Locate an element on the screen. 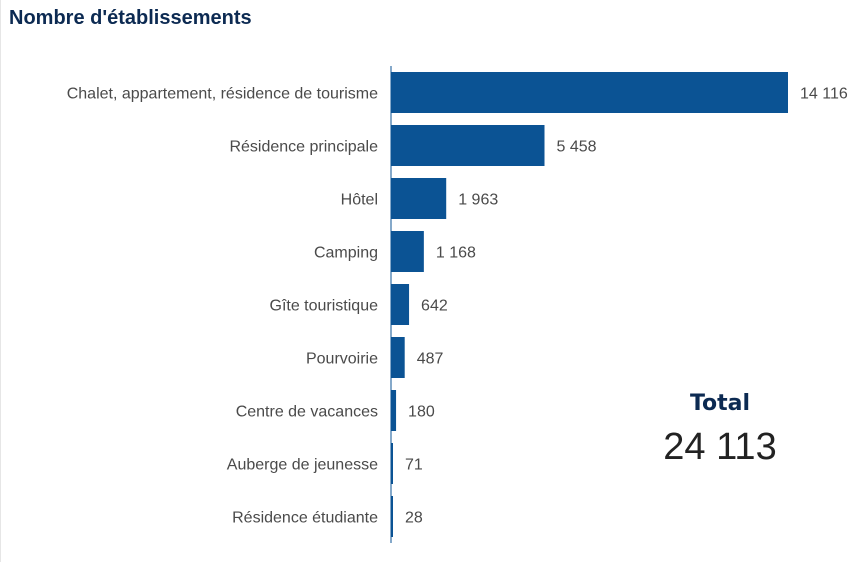 The height and width of the screenshot is (562, 868). total-card: Total 24 113 is located at coordinates (720, 430).